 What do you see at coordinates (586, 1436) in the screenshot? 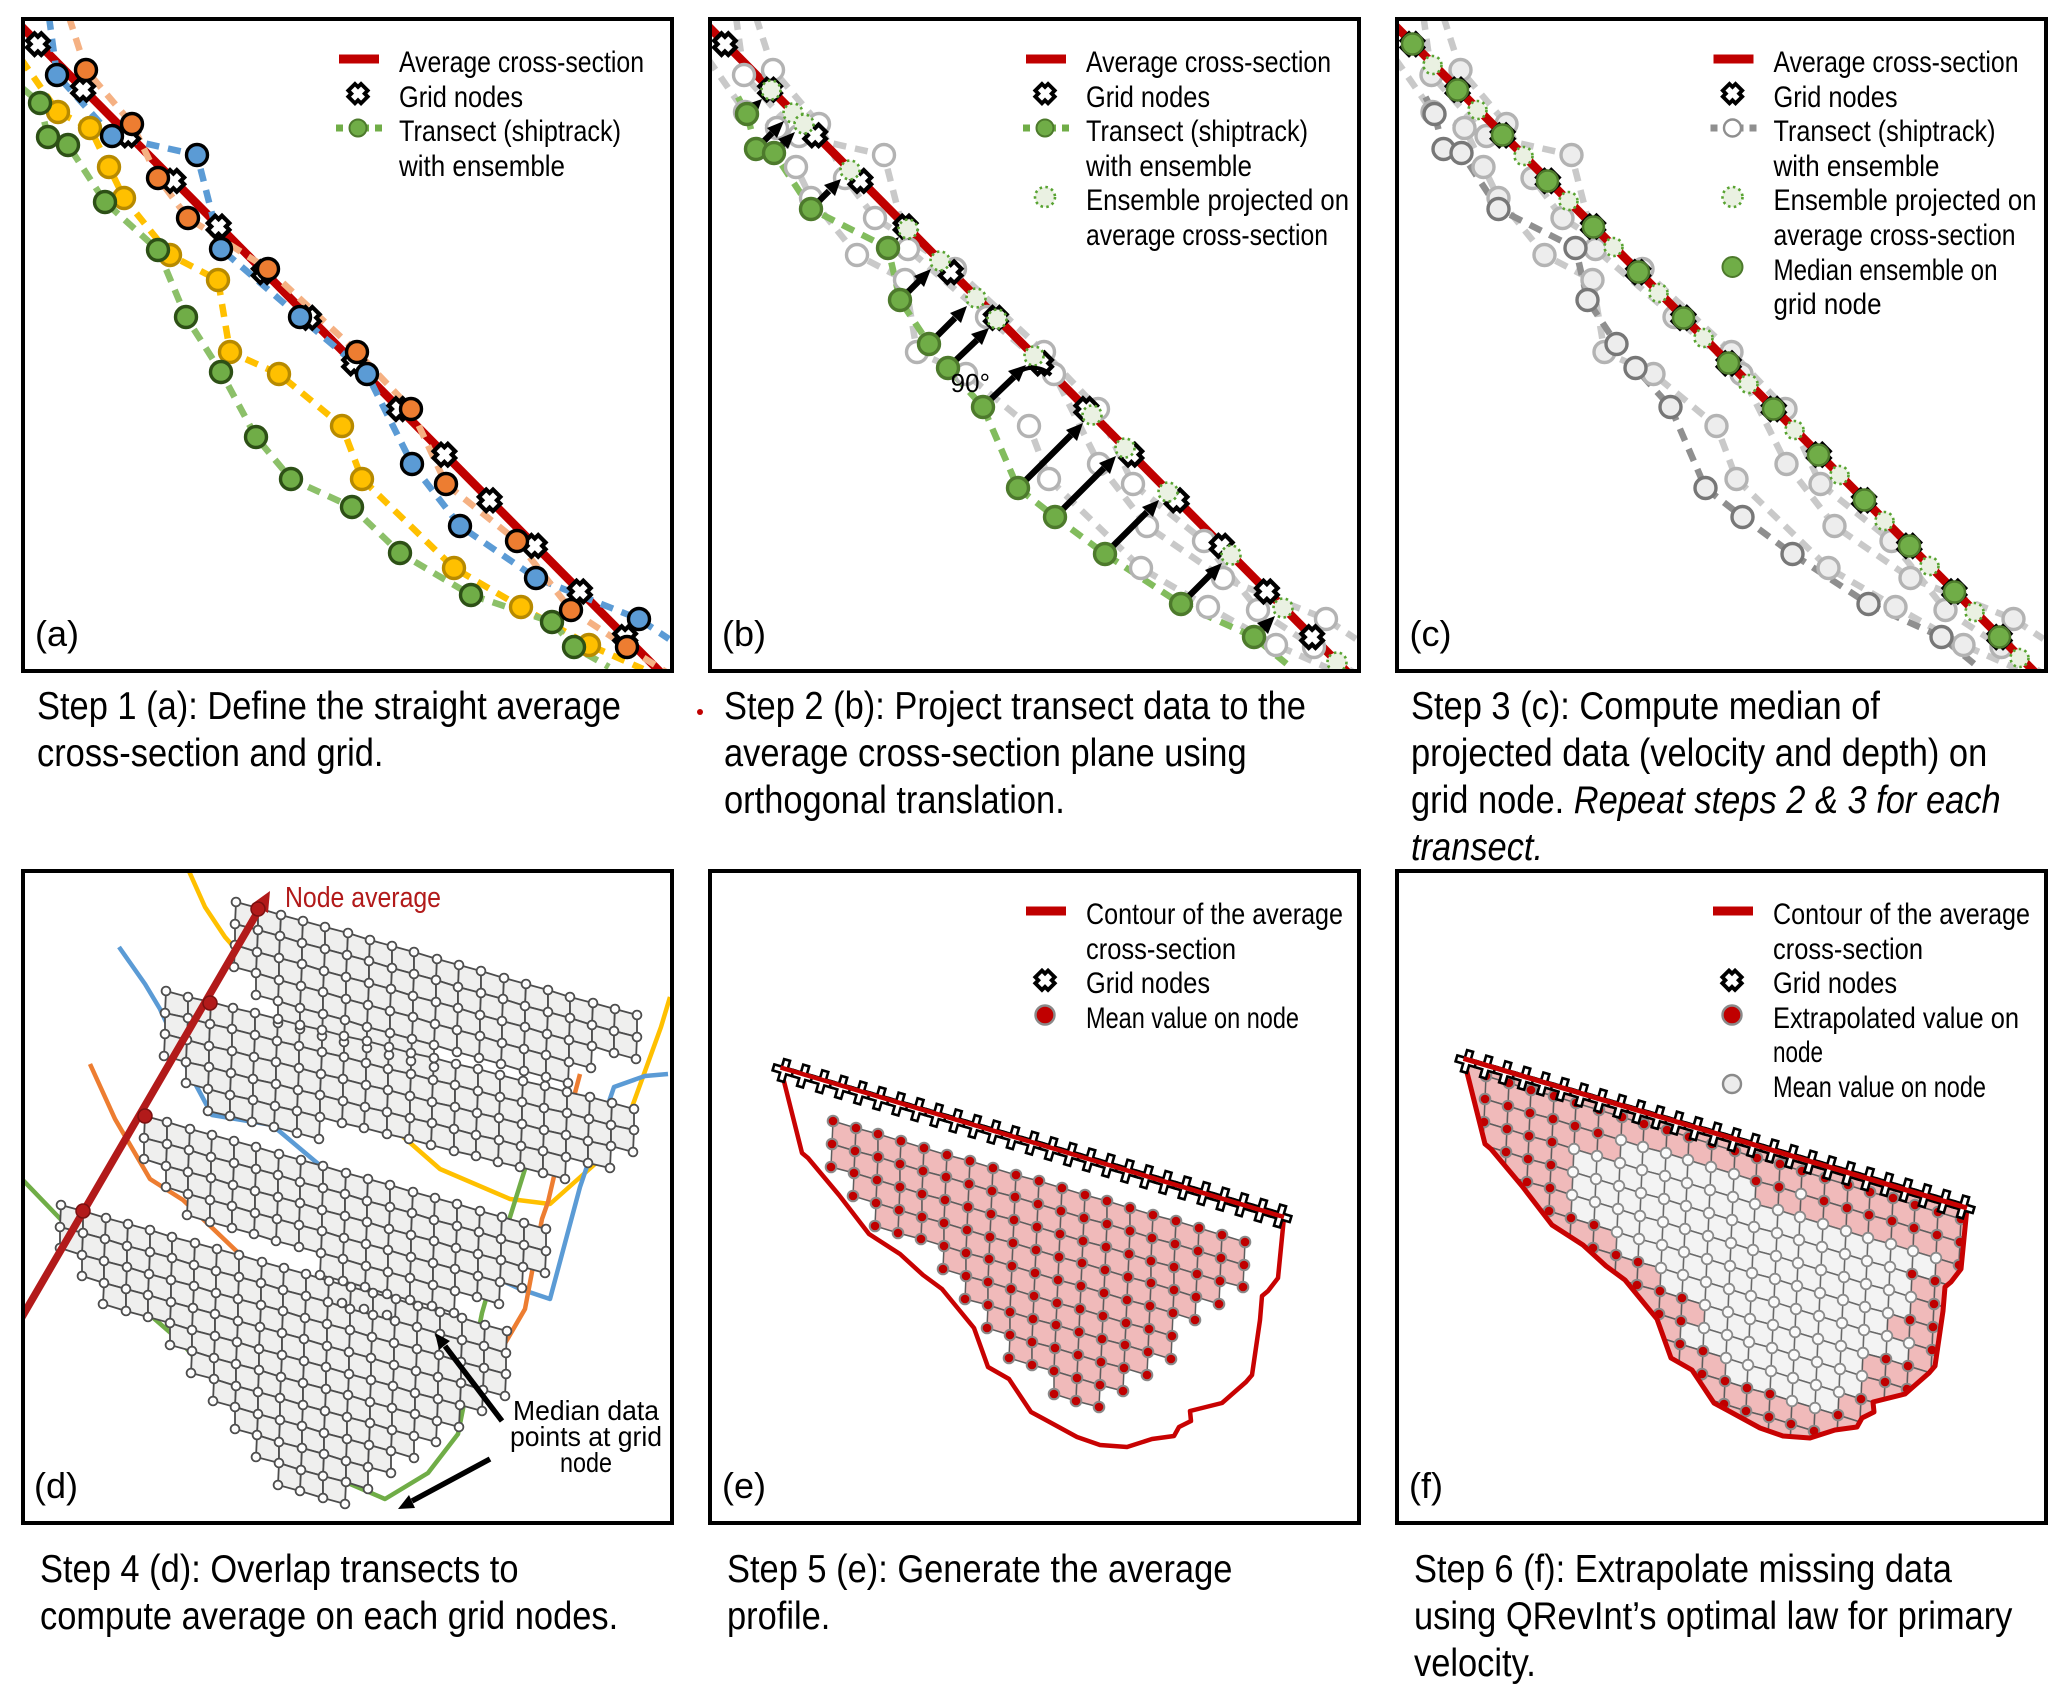
I see `svg-text: points at grid` at bounding box center [586, 1436].